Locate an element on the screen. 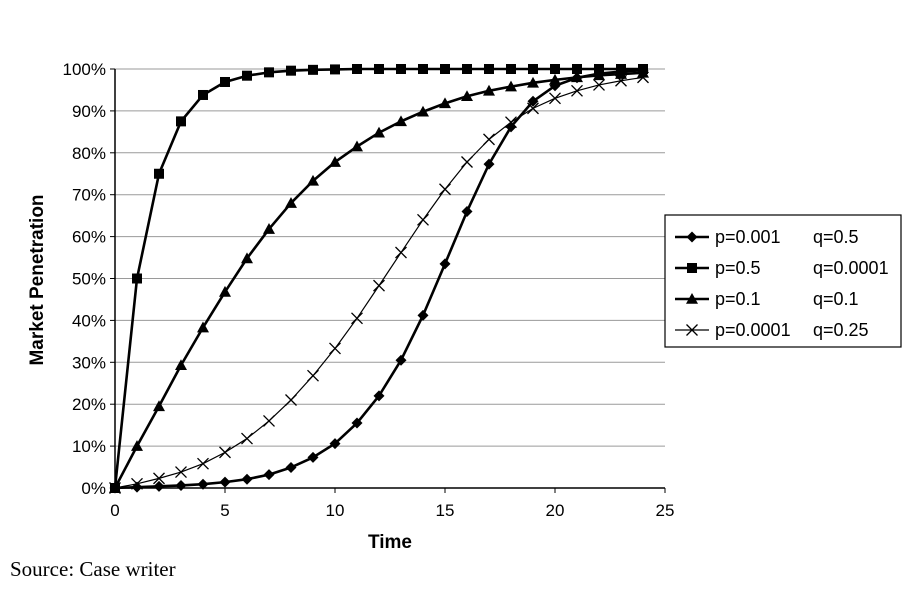  x-tick-label: 20 is located at coordinates (555, 510).